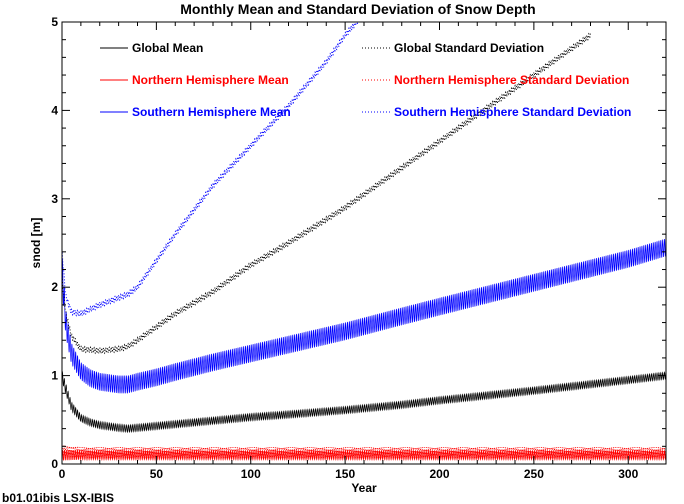  What do you see at coordinates (167, 48) in the screenshot?
I see `legend-label: Global Mean` at bounding box center [167, 48].